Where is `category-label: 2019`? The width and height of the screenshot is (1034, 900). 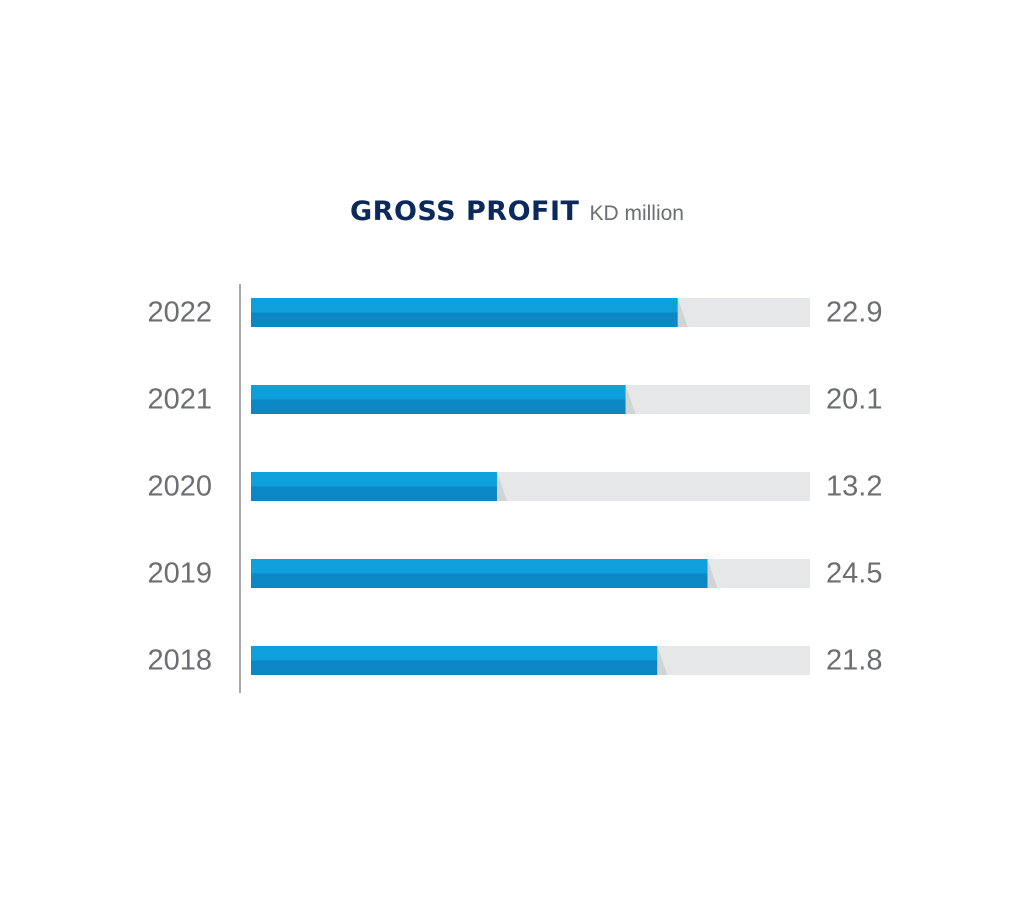
category-label: 2019 is located at coordinates (179, 574).